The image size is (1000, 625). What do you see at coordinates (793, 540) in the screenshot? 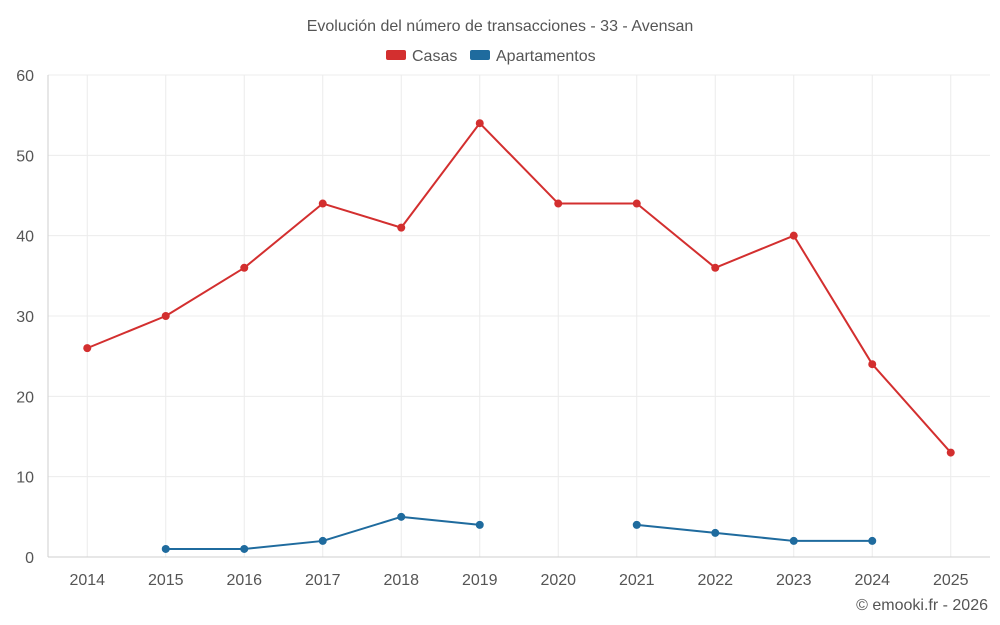
I see `data-point-apartamentos-2023` at bounding box center [793, 540].